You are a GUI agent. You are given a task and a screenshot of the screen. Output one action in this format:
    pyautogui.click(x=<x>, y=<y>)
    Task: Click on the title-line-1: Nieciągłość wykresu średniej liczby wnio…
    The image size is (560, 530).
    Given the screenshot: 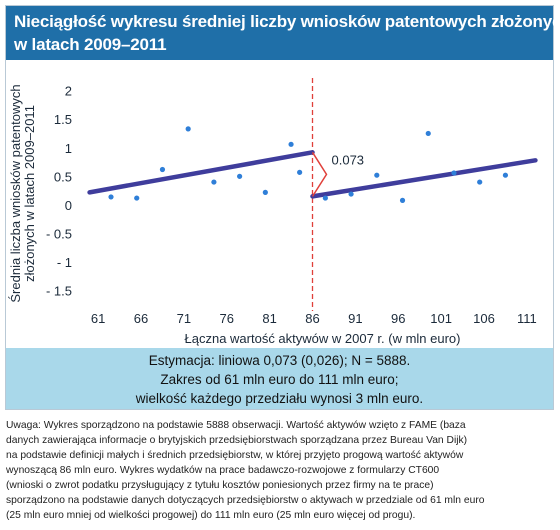 What is the action you would take?
    pyautogui.click(x=287, y=21)
    